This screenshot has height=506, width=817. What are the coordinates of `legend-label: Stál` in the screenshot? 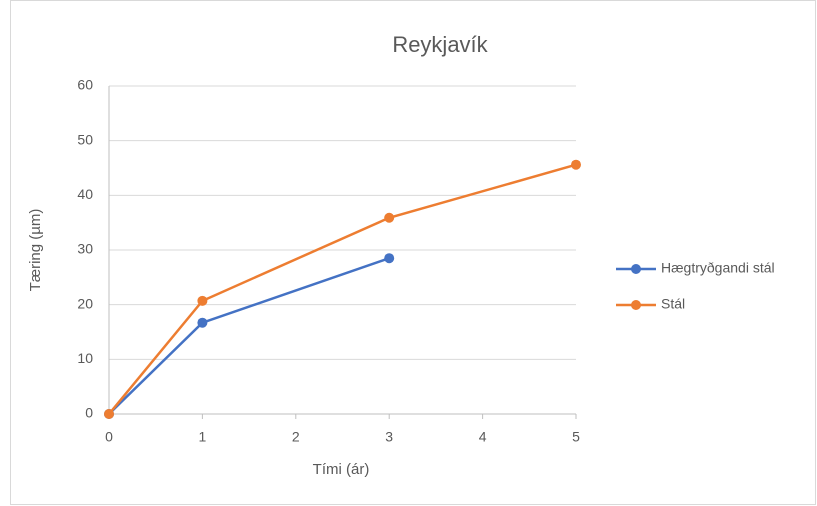 It's located at (673, 304).